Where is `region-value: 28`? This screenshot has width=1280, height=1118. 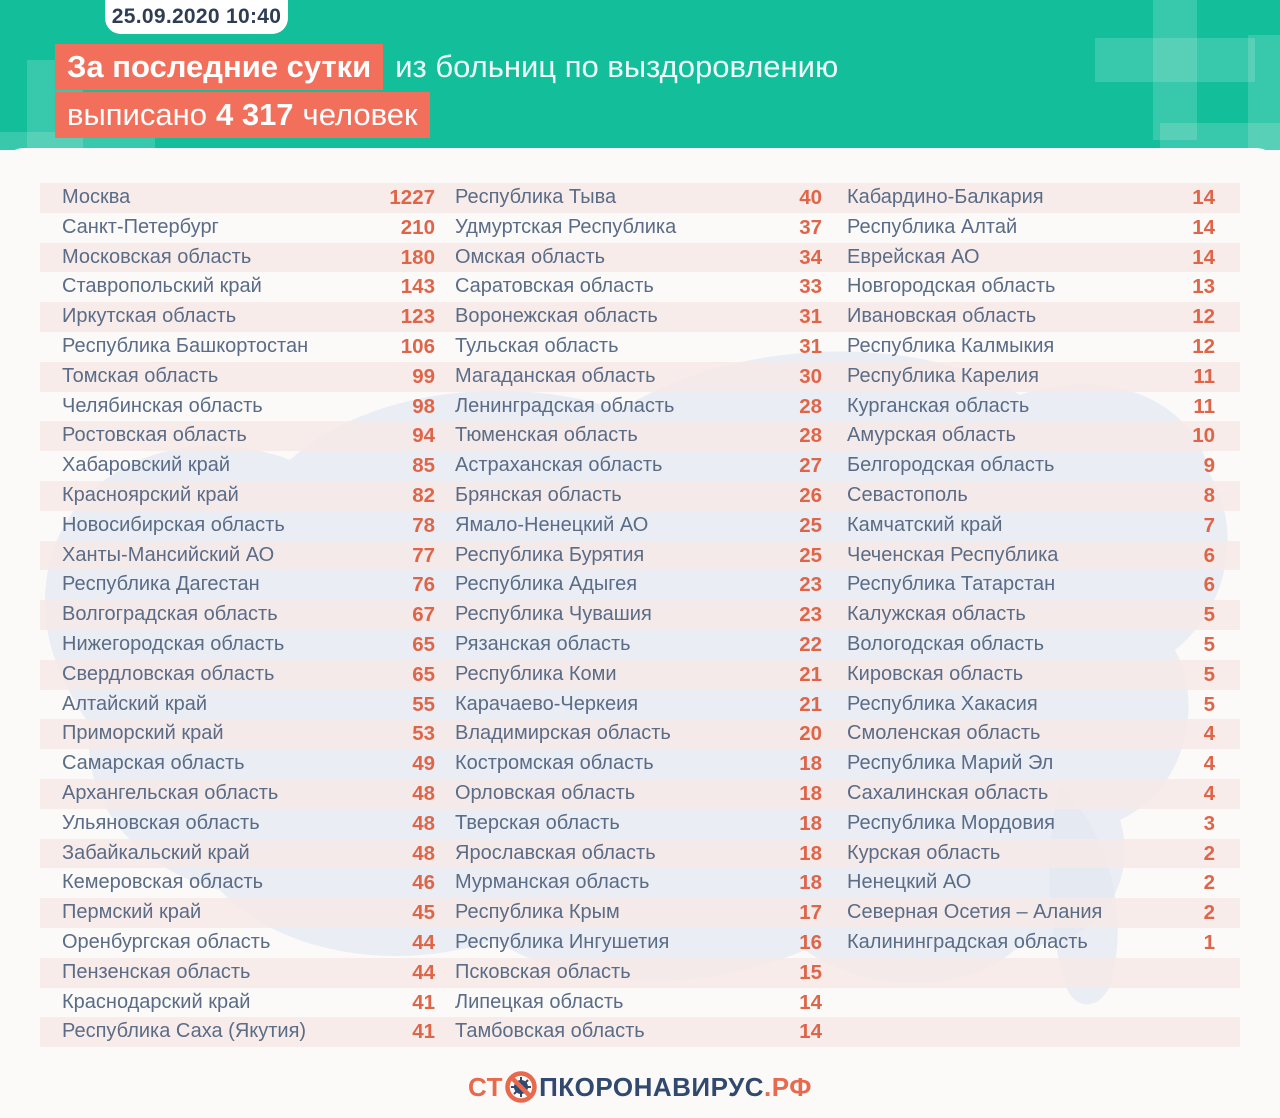
region-value: 28 is located at coordinates (810, 436).